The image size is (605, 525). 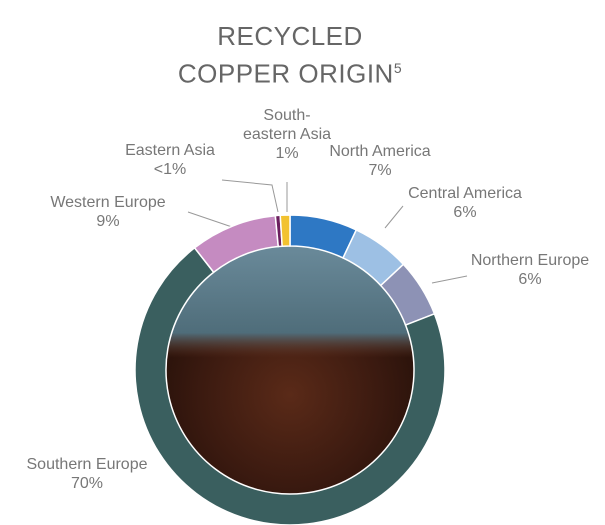 I want to click on slice-label: Southern Europe 70%, so click(x=87, y=474).